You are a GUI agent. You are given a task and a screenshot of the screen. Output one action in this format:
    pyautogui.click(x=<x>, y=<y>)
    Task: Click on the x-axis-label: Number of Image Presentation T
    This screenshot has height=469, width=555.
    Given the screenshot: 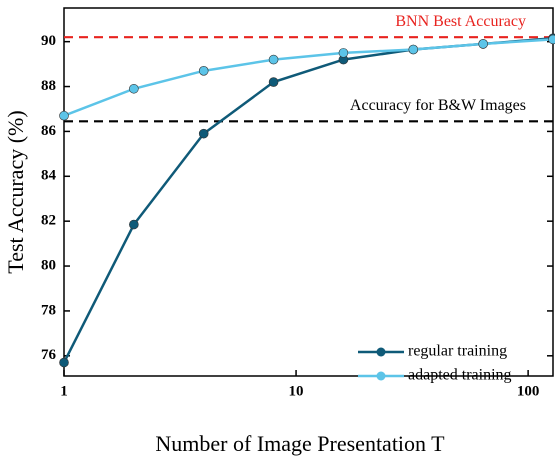 What is the action you would take?
    pyautogui.click(x=300, y=443)
    